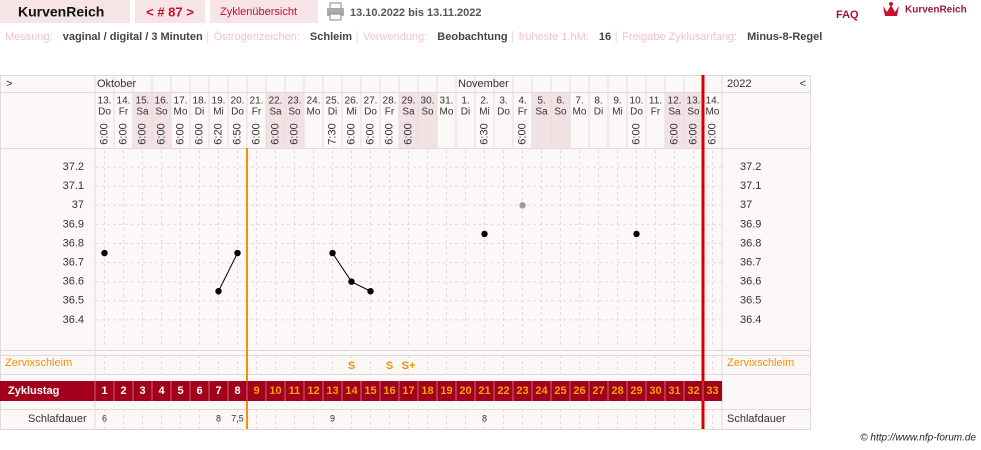 Image resolution: width=981 pixels, height=450 pixels. Describe the element at coordinates (756, 419) in the screenshot. I see `sleep-label-right: Schlafdauer` at that location.